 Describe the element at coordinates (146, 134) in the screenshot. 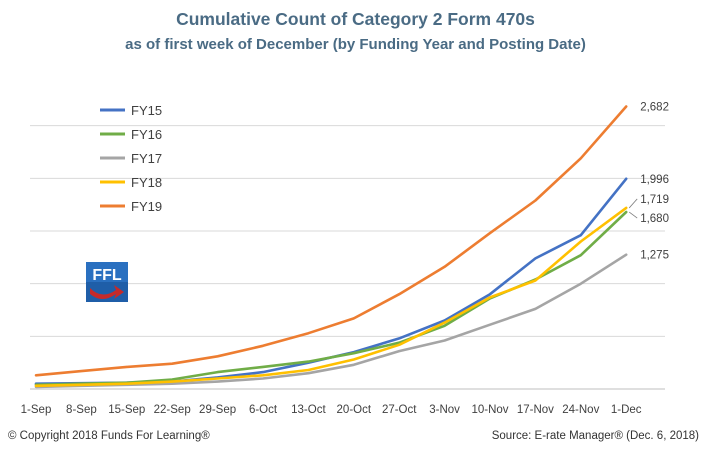

I see `legend-label-fy16: FY16` at that location.